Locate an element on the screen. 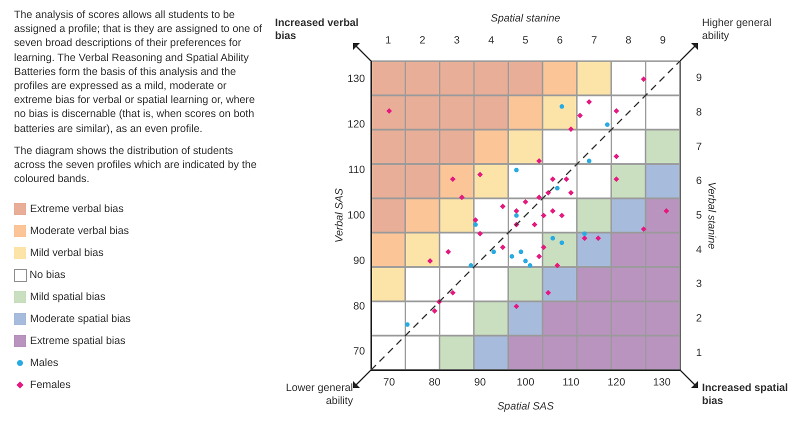 Image resolution: width=800 pixels, height=448 pixels. text: Lower general ability is located at coordinates (318, 395).